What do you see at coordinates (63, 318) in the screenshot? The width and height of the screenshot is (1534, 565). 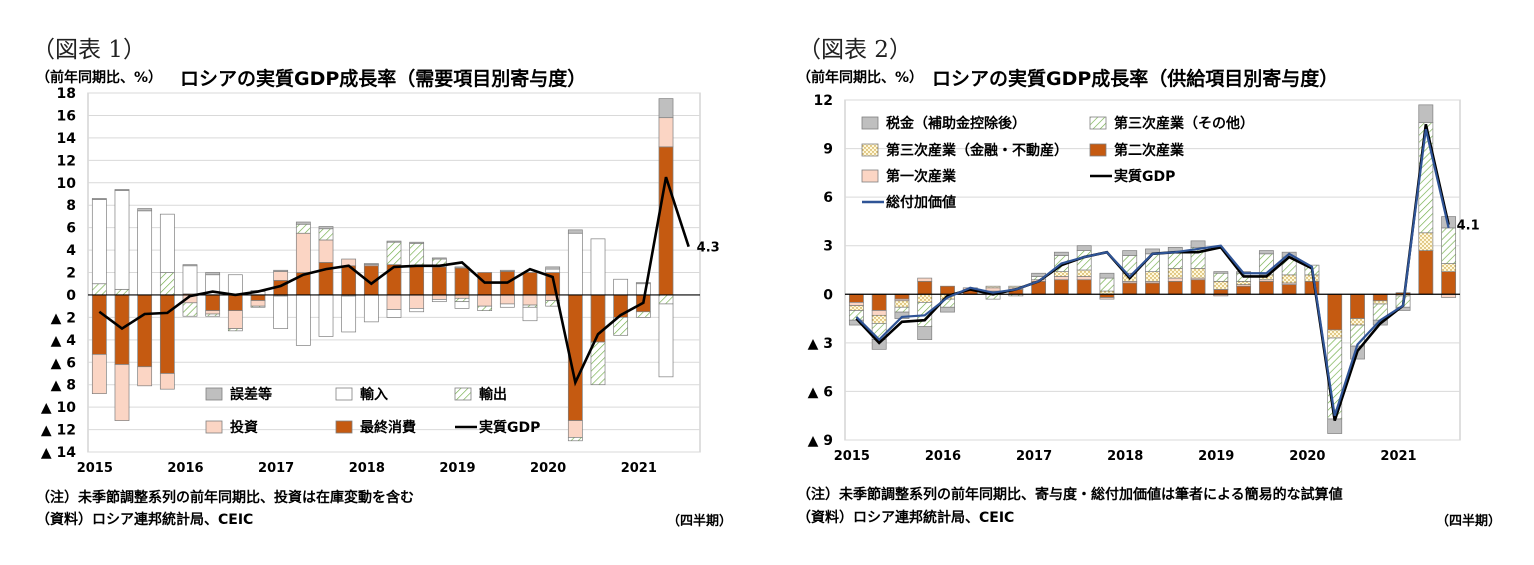 I see `y-tick-label: ▲ 2` at bounding box center [63, 318].